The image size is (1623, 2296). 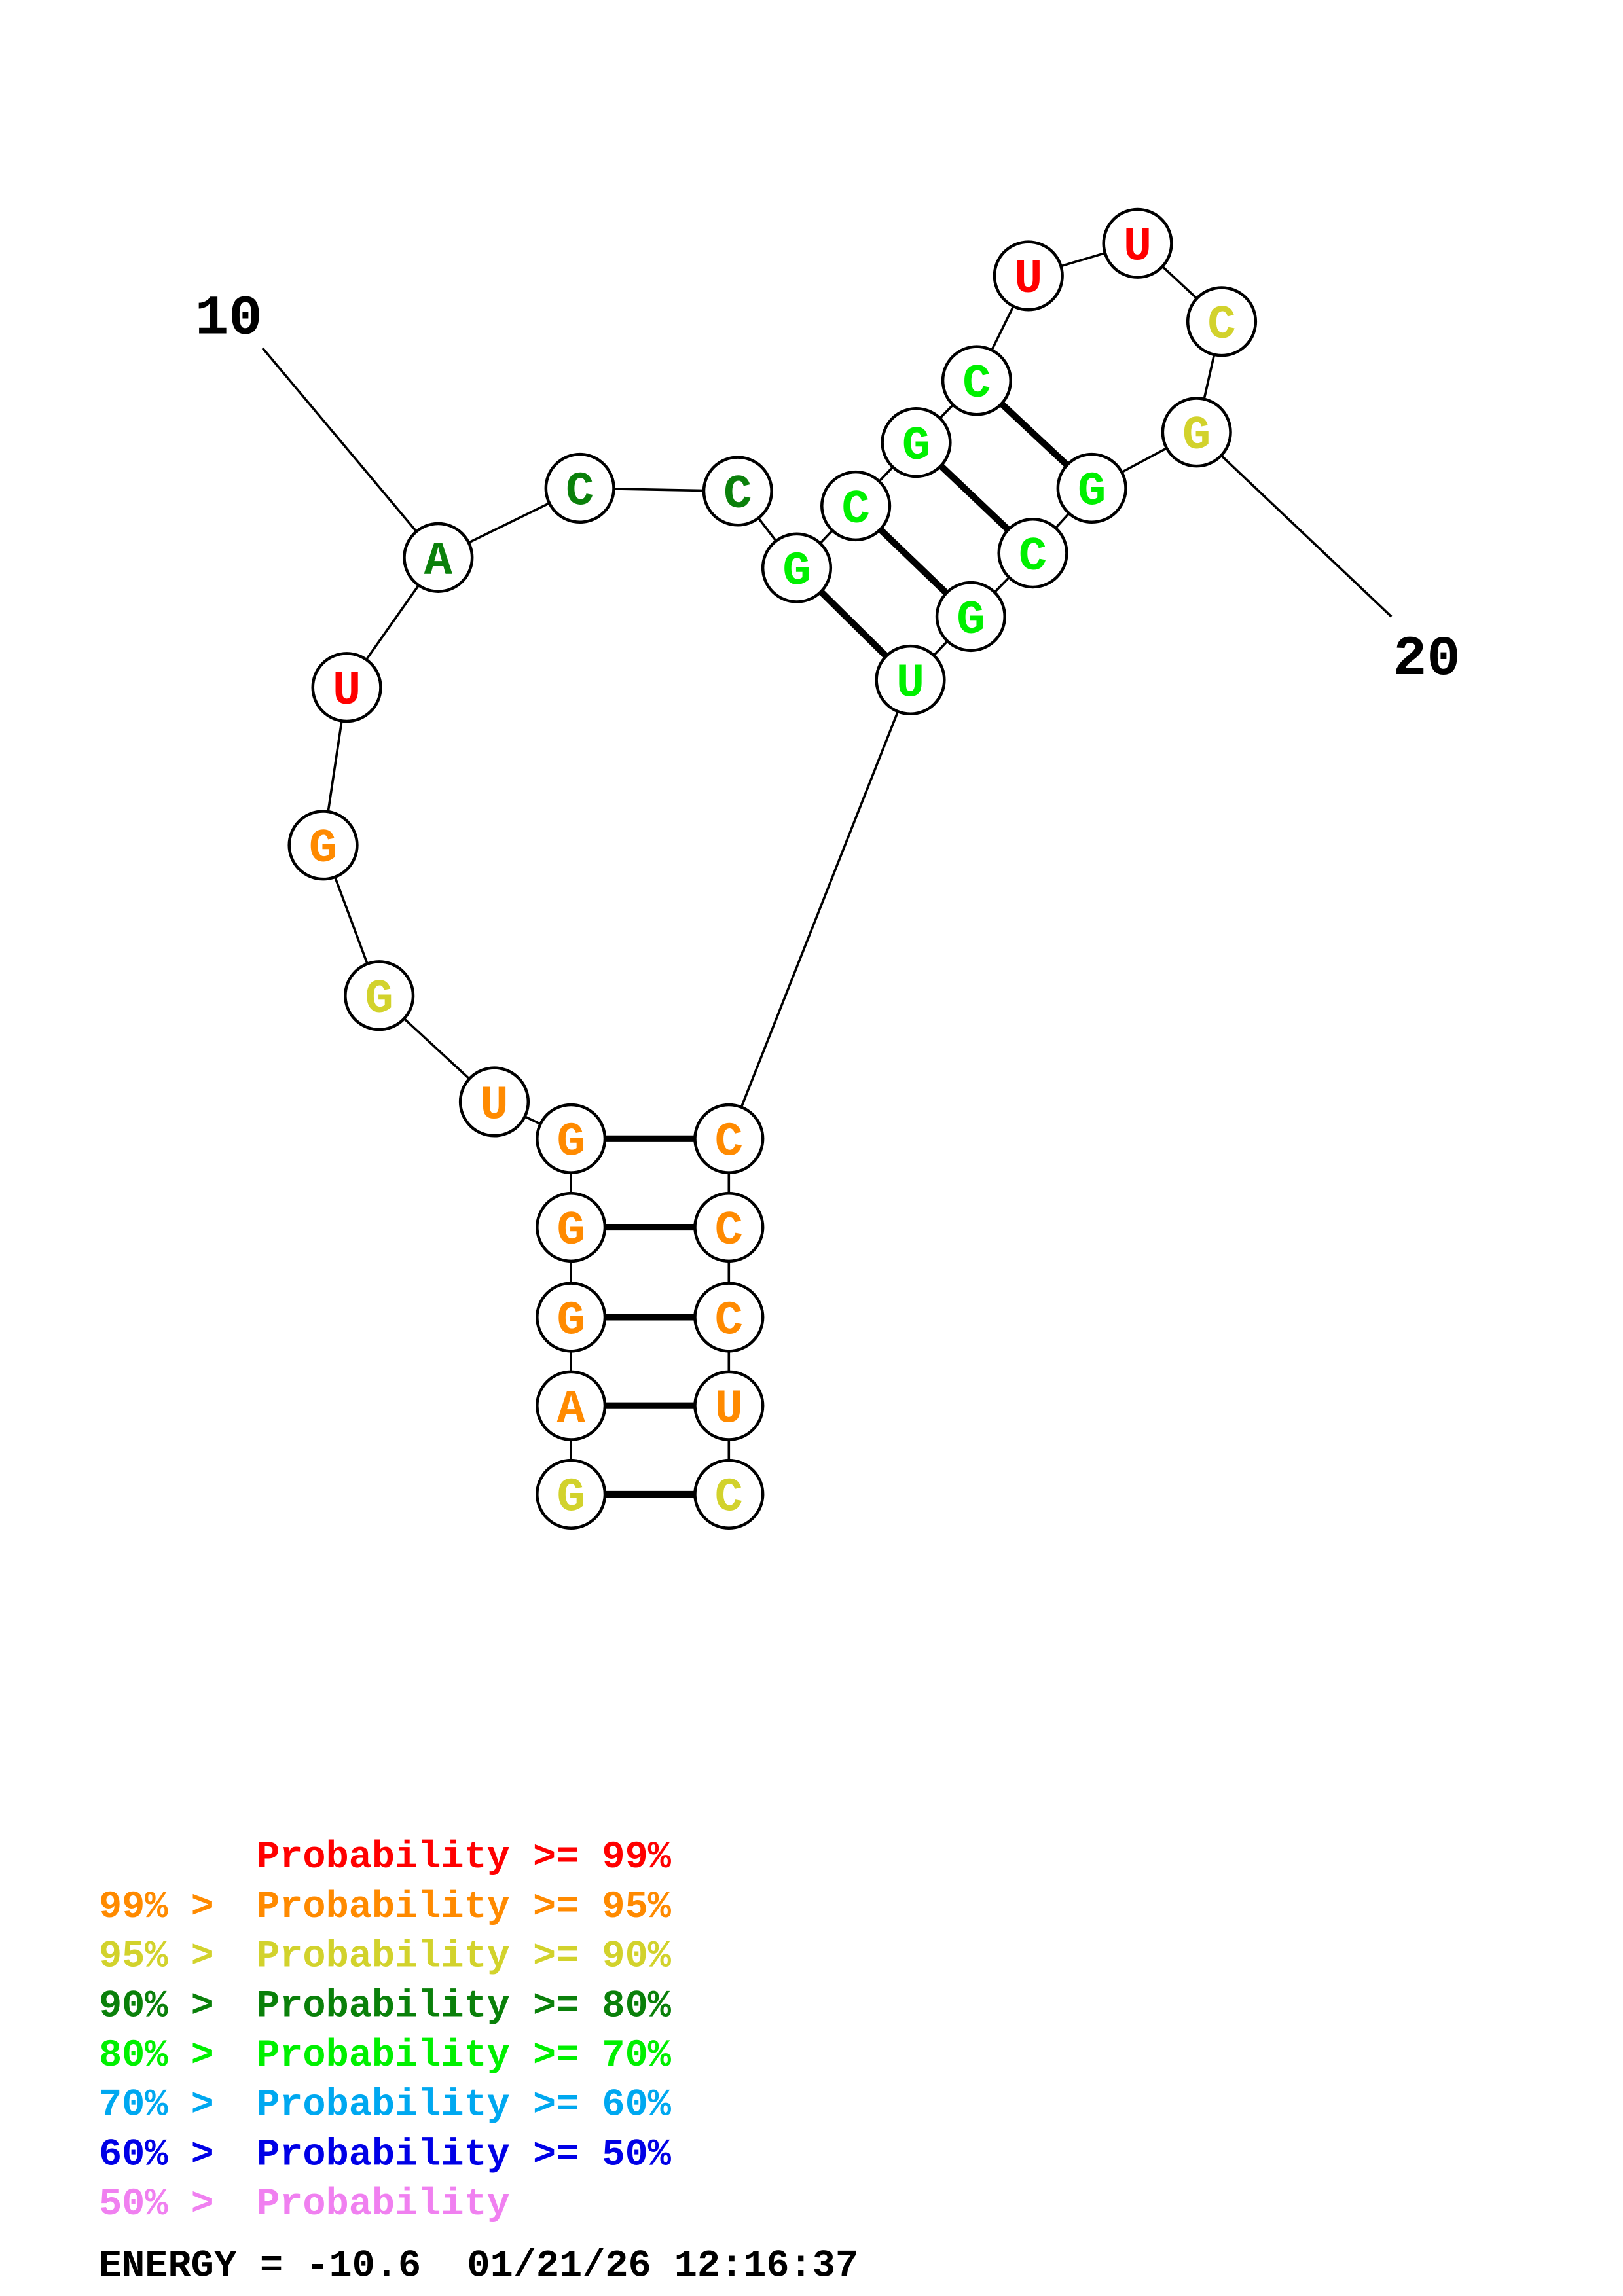 I want to click on legend-prefix: 99% >, so click(x=156, y=1907).